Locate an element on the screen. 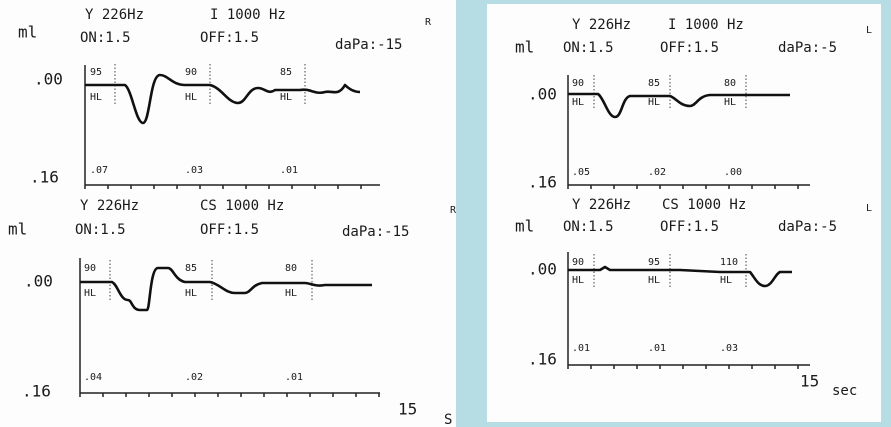 This screenshot has height=427, width=891. decay-label: .07 is located at coordinates (99, 170).